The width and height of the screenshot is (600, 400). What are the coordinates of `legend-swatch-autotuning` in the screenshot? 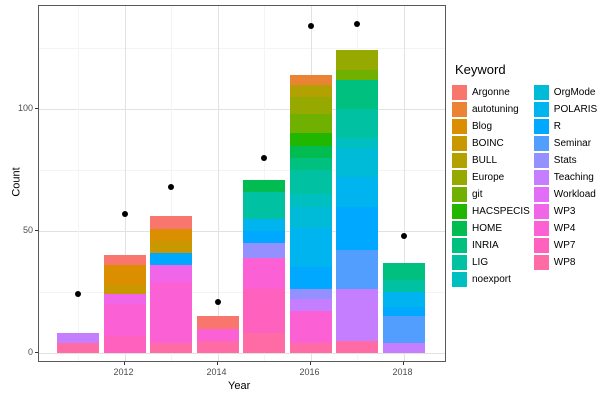 It's located at (459, 109).